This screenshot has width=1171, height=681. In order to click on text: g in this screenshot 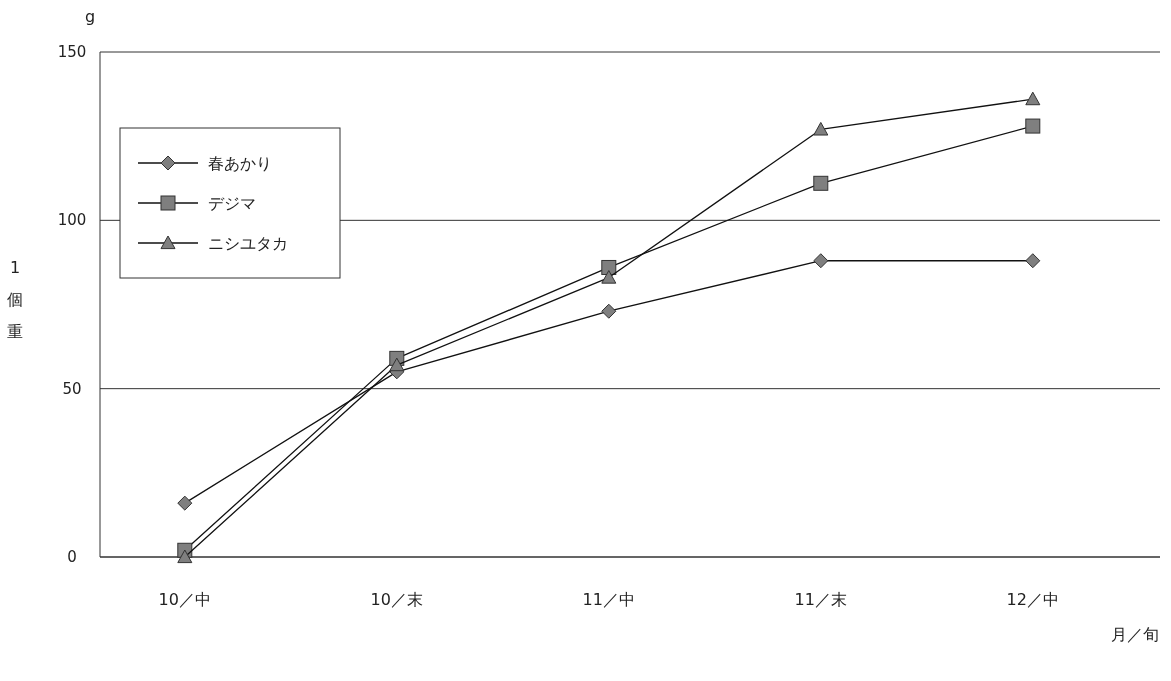, I will do `click(90, 16)`.